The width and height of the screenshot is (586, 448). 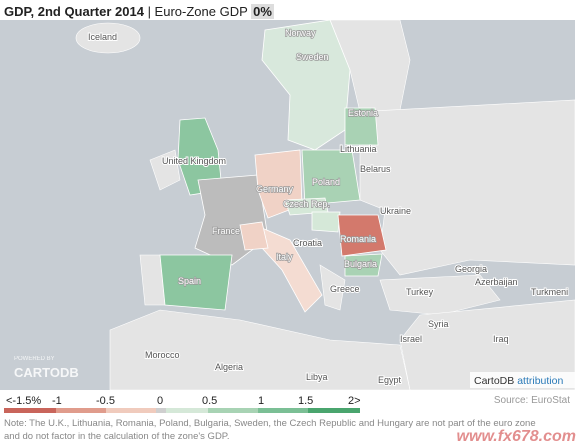 I want to click on map-label: Estonia, so click(x=363, y=113).